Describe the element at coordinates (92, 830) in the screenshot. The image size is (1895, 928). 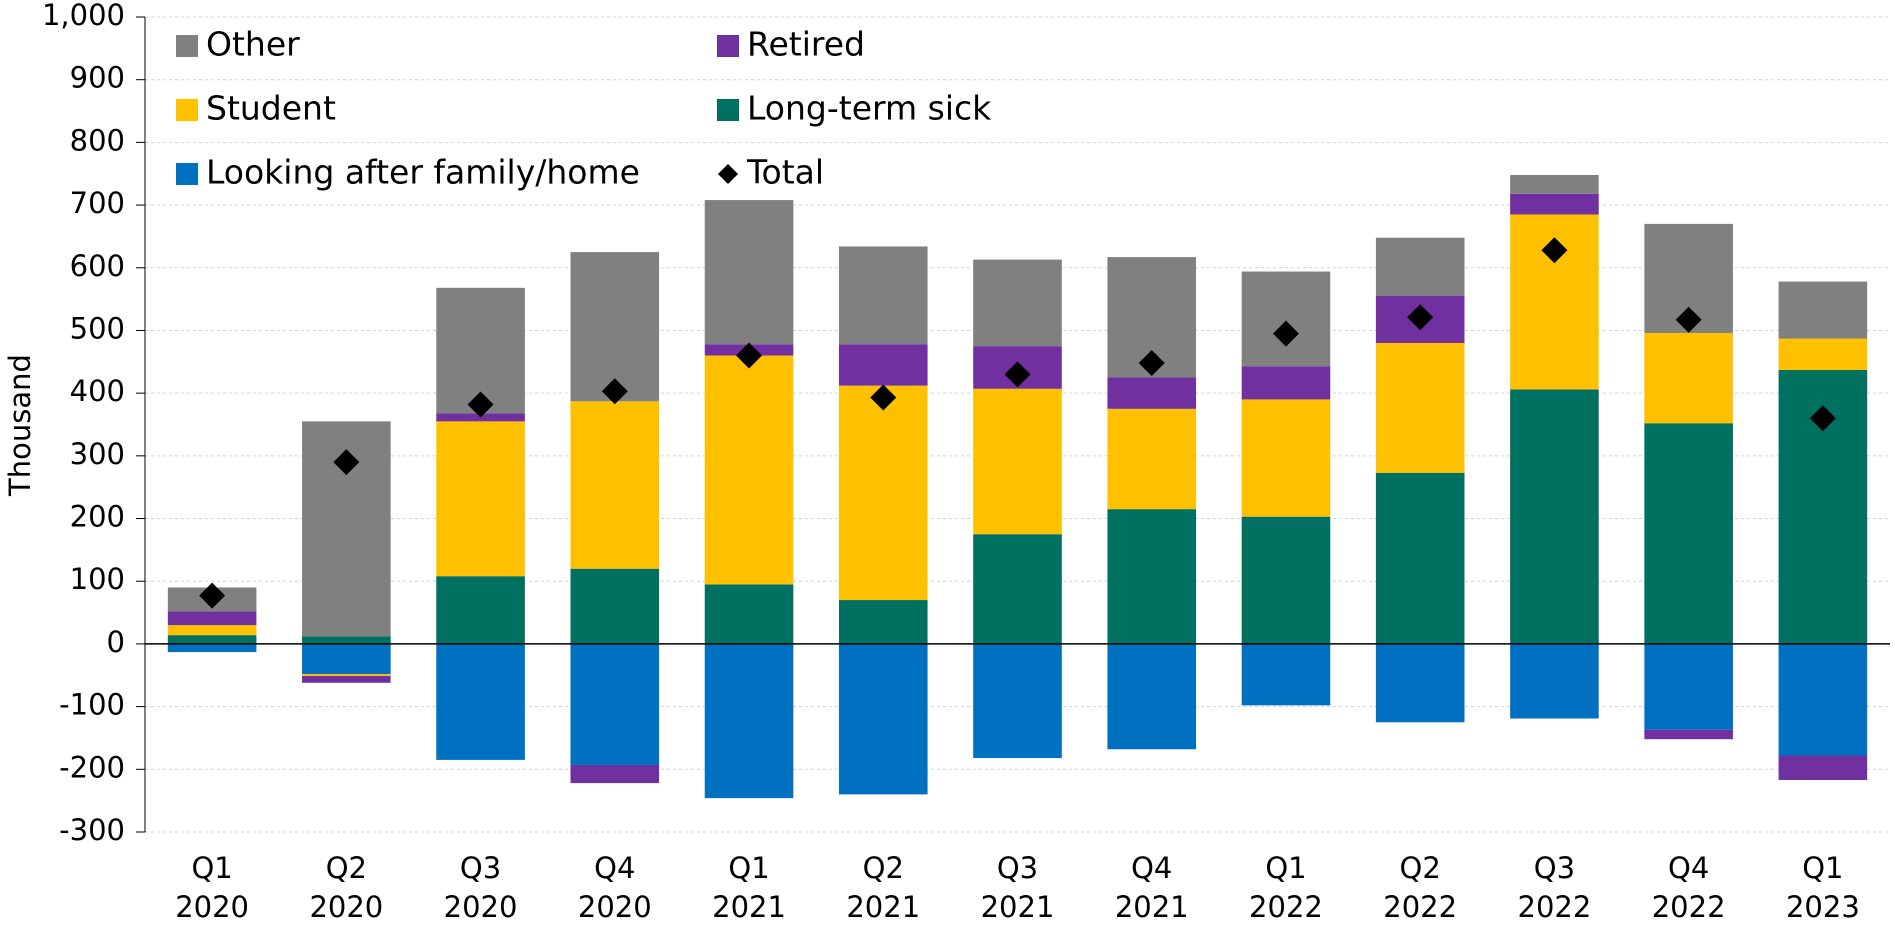
I see `y-tick-label: -300` at that location.